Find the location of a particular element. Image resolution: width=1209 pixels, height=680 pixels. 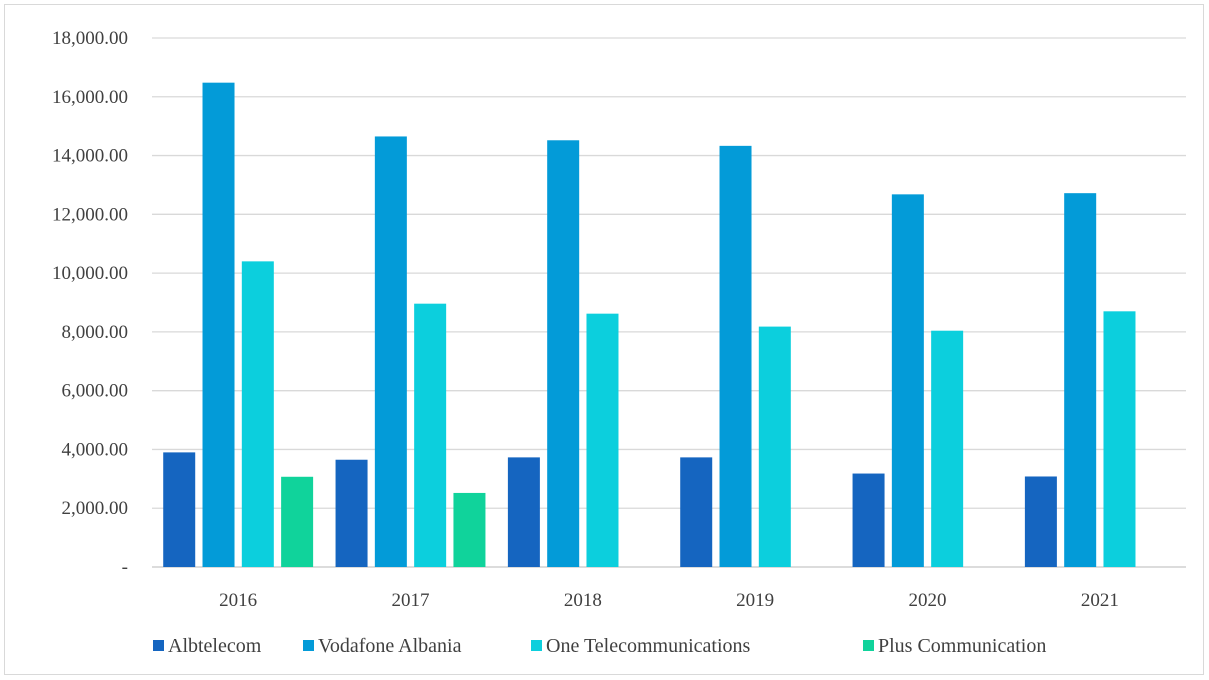

x-tick-label: 2020 is located at coordinates (928, 600).